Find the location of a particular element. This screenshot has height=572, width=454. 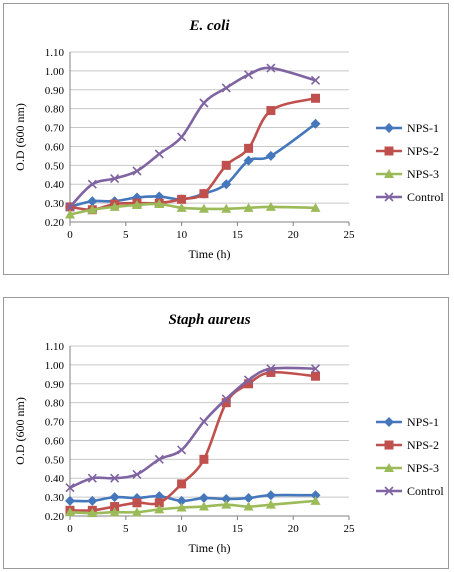

x-axis-label: Time (h) is located at coordinates (210, 254).